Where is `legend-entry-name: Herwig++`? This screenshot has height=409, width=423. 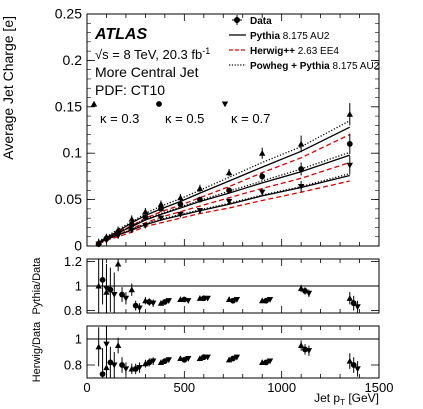
legend-entry-name: Herwig++ is located at coordinates (272, 51).